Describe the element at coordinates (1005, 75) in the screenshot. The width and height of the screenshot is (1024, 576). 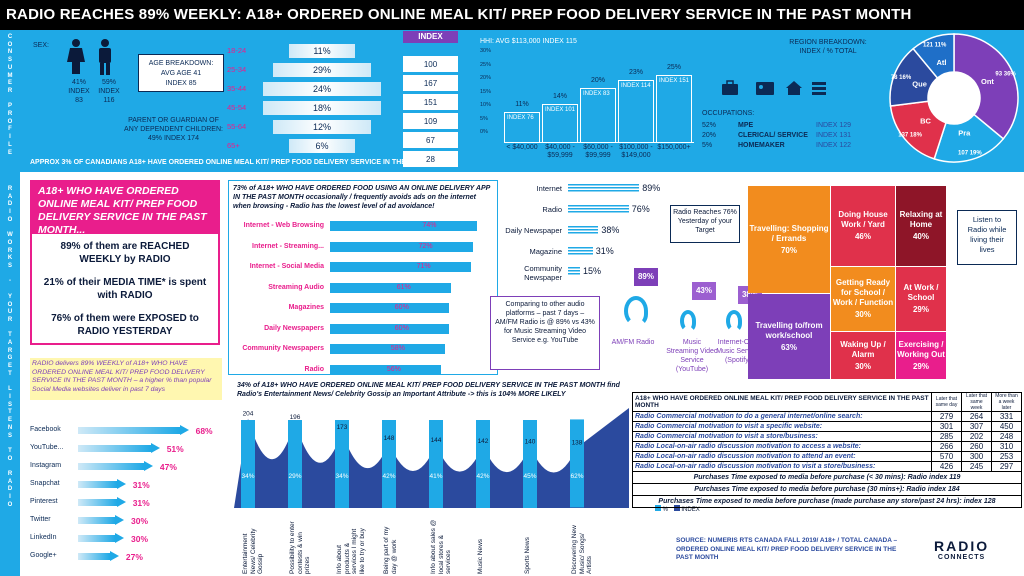
I see `region-value-label: 93 36%` at that location.